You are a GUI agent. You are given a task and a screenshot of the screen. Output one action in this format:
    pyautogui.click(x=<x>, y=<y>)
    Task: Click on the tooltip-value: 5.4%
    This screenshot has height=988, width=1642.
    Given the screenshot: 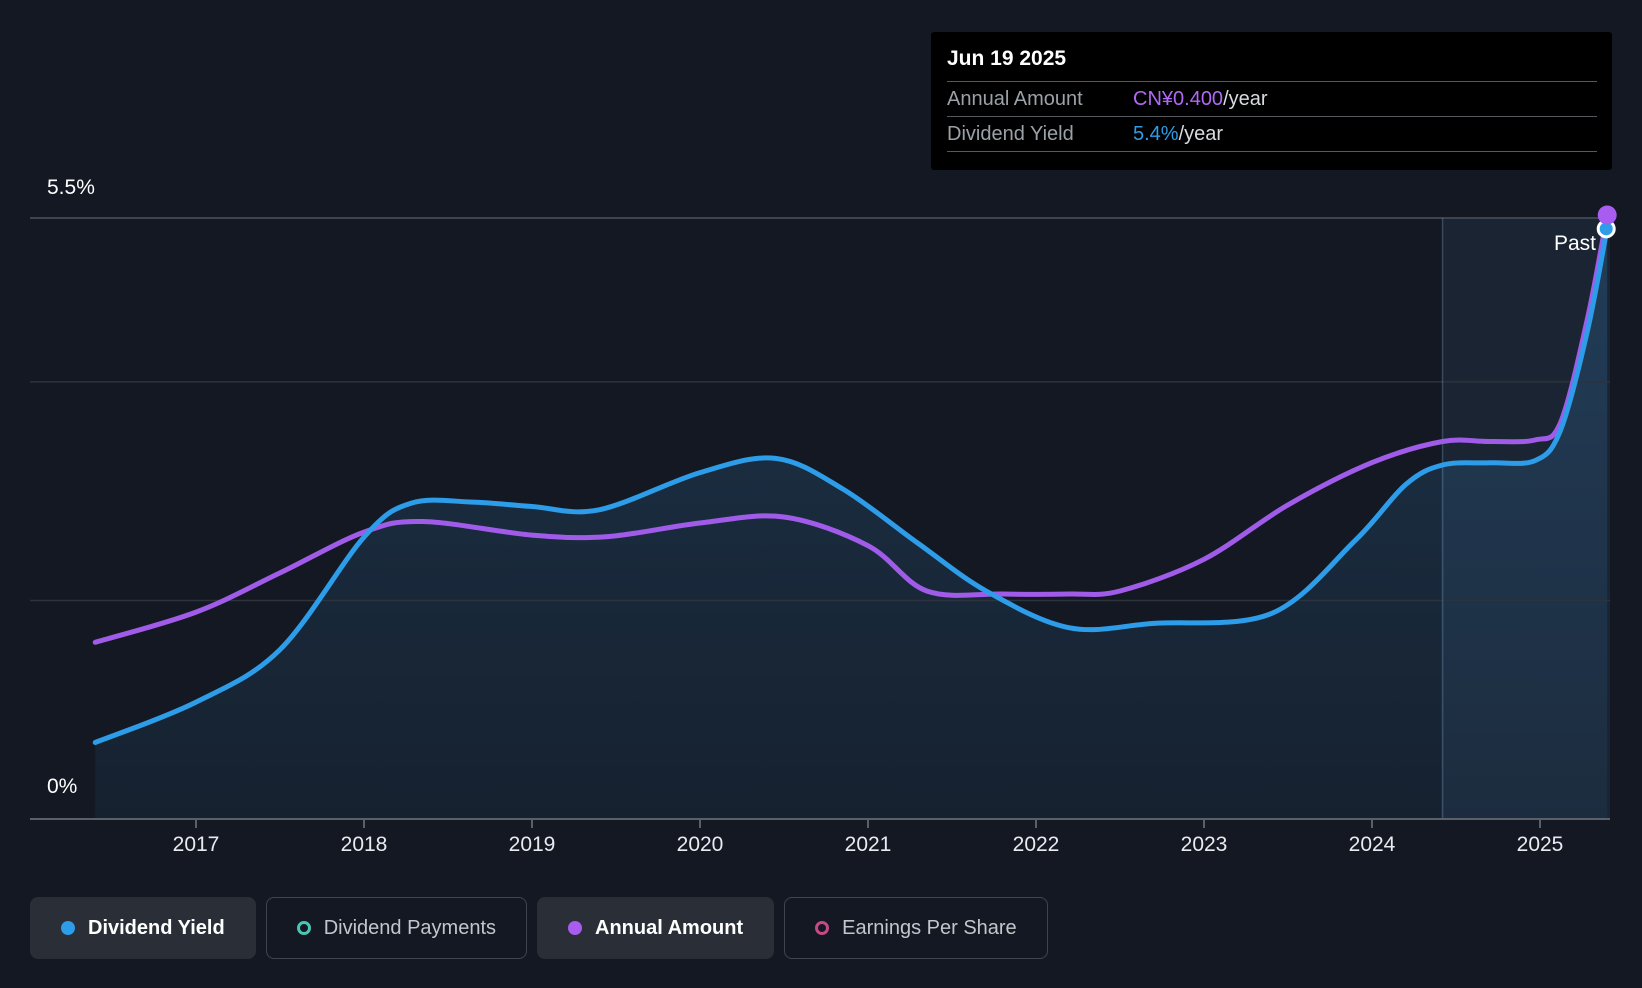 What is the action you would take?
    pyautogui.click(x=1156, y=133)
    